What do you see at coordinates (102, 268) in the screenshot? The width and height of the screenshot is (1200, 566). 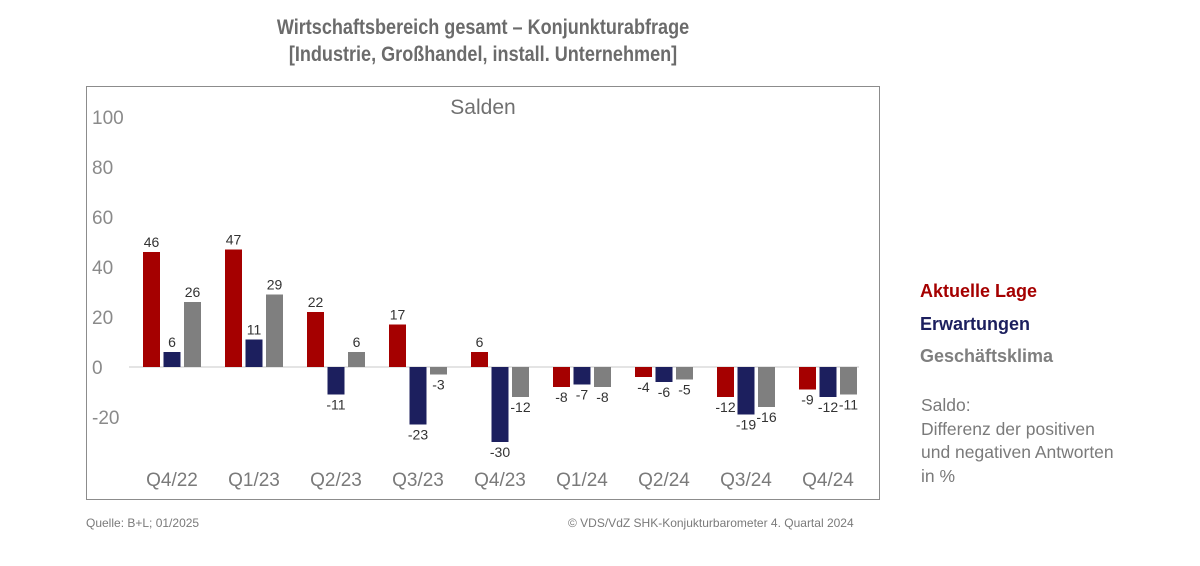 I see `y-tick-label: 40` at bounding box center [102, 268].